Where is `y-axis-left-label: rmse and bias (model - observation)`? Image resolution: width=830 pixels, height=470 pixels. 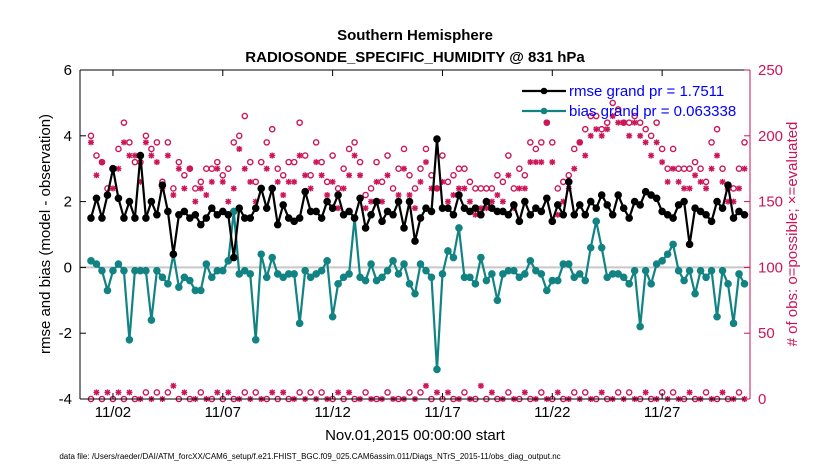 y-axis-left-label: rmse and bias (model - observation) is located at coordinates (45, 234).